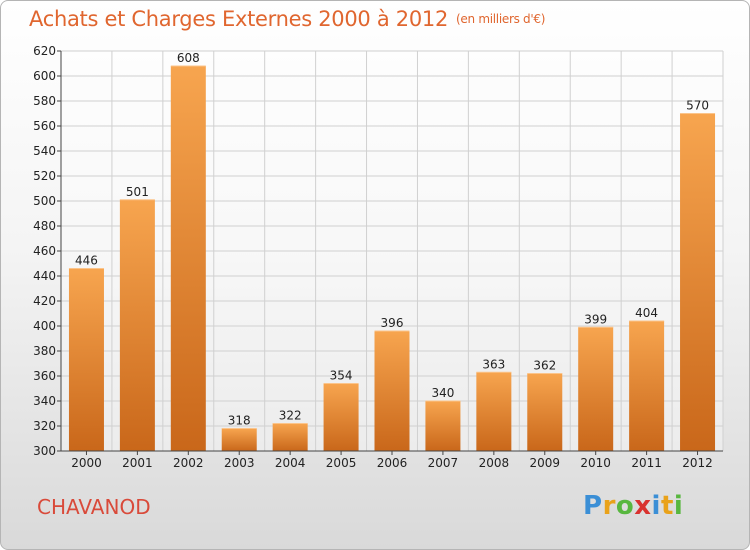 The height and width of the screenshot is (550, 750). I want to click on y-tick-label: 440, so click(44, 276).